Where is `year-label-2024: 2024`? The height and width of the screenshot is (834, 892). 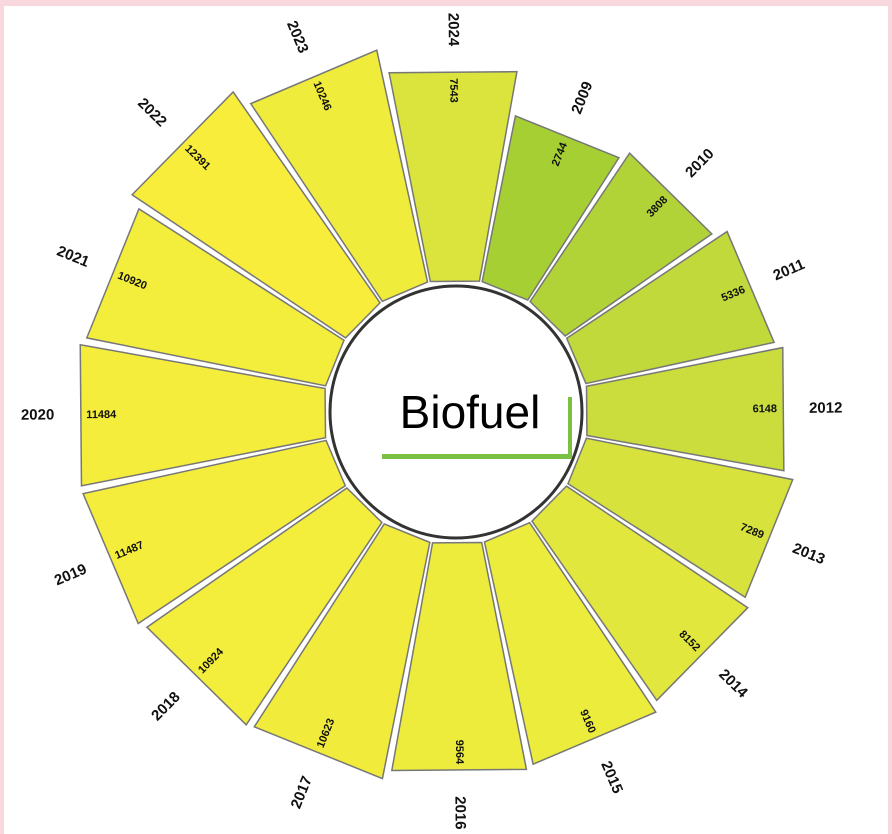 year-label-2024: 2024 is located at coordinates (453, 30).